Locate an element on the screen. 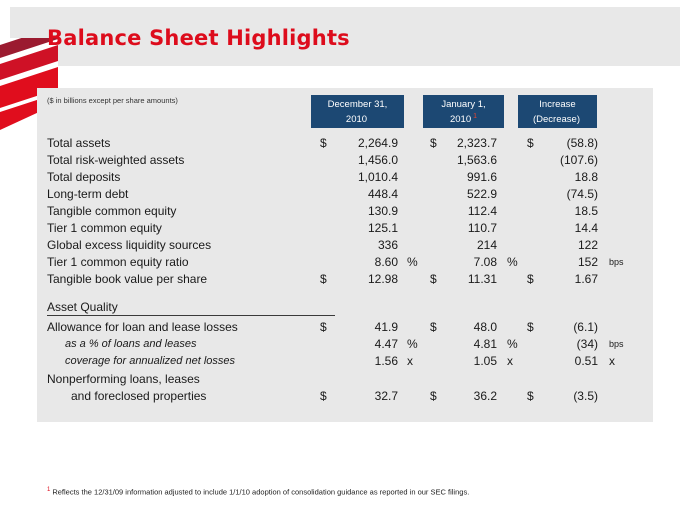 This screenshot has height=510, width=680. value-change: 18.5 is located at coordinates (586, 211).